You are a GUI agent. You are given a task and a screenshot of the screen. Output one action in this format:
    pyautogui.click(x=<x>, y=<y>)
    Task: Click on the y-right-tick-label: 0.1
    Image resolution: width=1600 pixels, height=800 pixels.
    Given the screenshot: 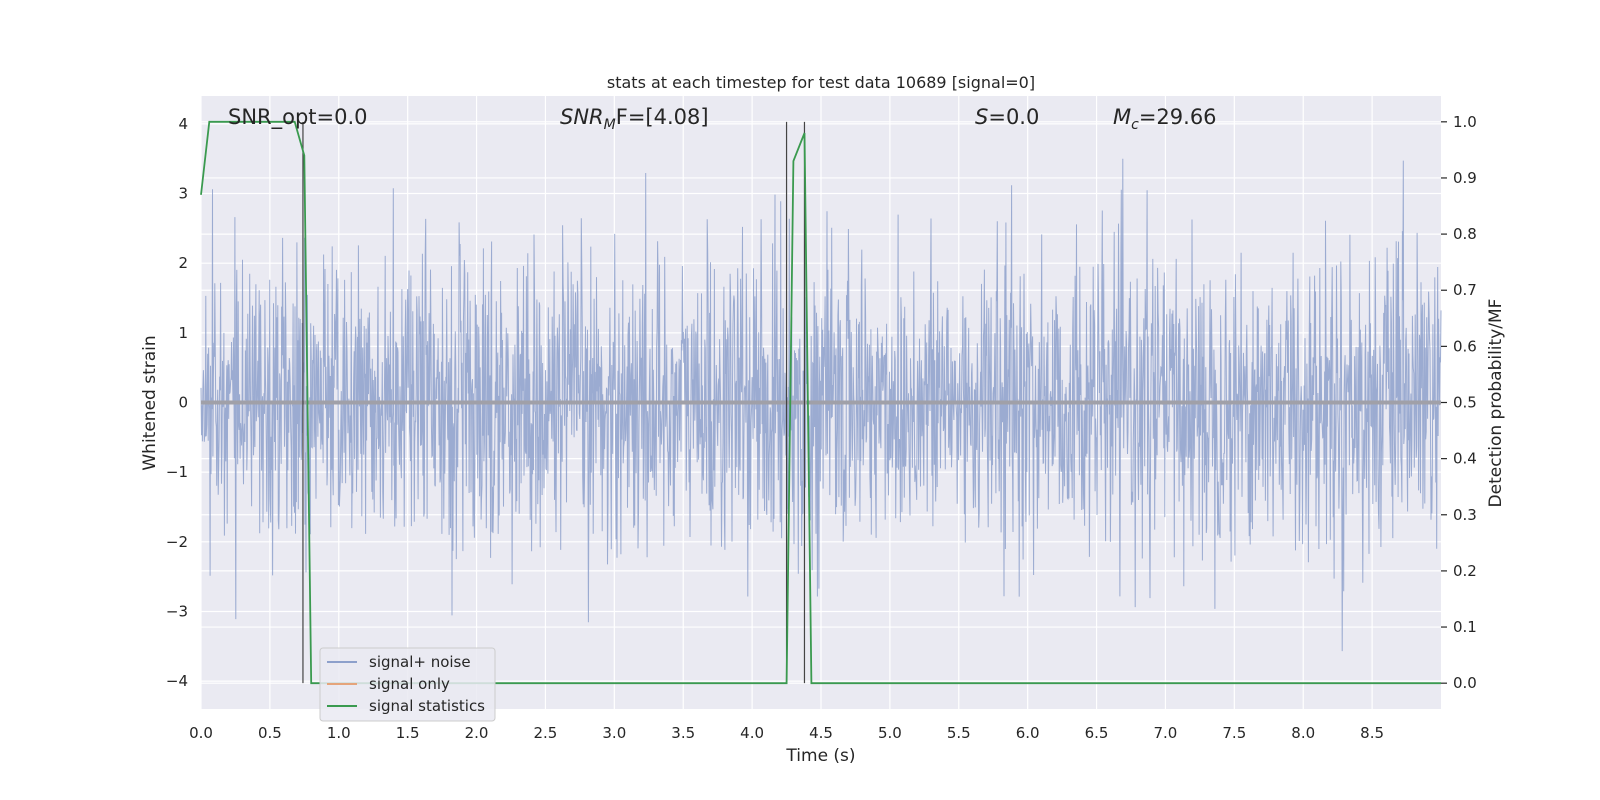 What is the action you would take?
    pyautogui.click(x=1465, y=627)
    